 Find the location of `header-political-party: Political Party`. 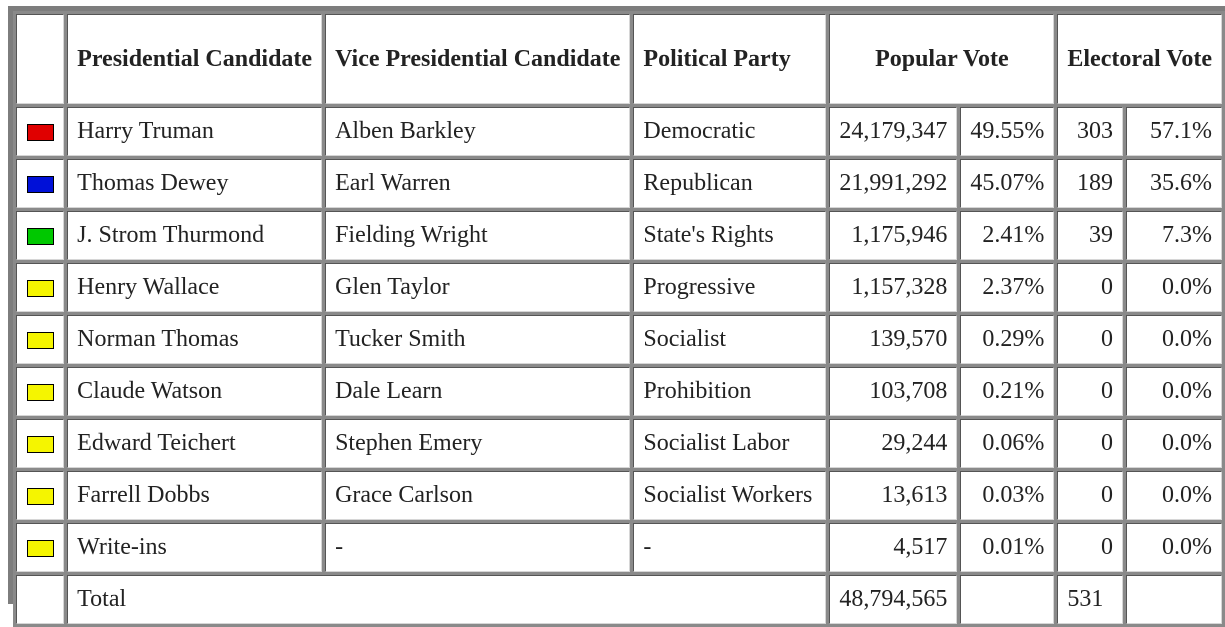

header-political-party: Political Party is located at coordinates (730, 59).